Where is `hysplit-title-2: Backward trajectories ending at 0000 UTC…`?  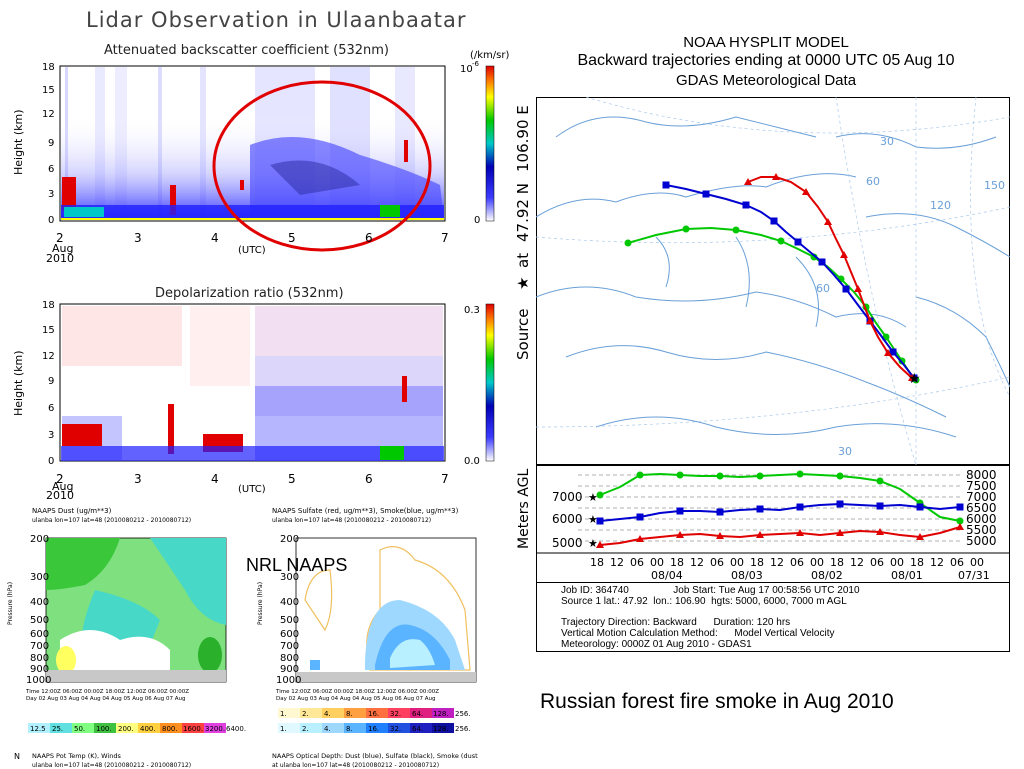
hysplit-title-2: Backward trajectories ending at 0000 UTC… is located at coordinates (766, 60).